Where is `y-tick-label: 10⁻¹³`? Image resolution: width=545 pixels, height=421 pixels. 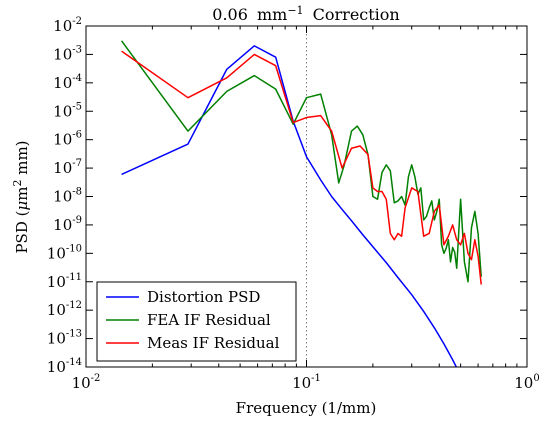 y-tick-label: 10⁻¹³ is located at coordinates (64, 338).